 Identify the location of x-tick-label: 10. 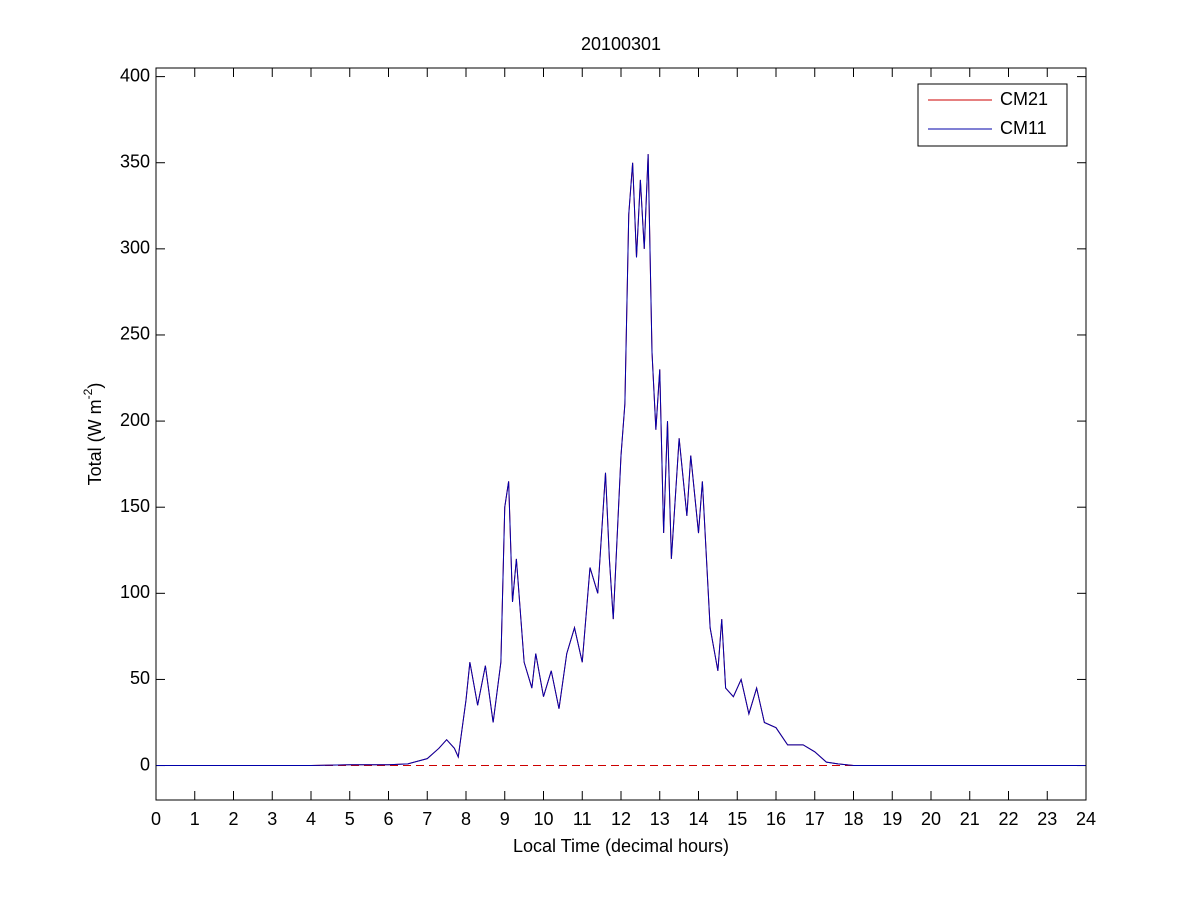
(543, 819).